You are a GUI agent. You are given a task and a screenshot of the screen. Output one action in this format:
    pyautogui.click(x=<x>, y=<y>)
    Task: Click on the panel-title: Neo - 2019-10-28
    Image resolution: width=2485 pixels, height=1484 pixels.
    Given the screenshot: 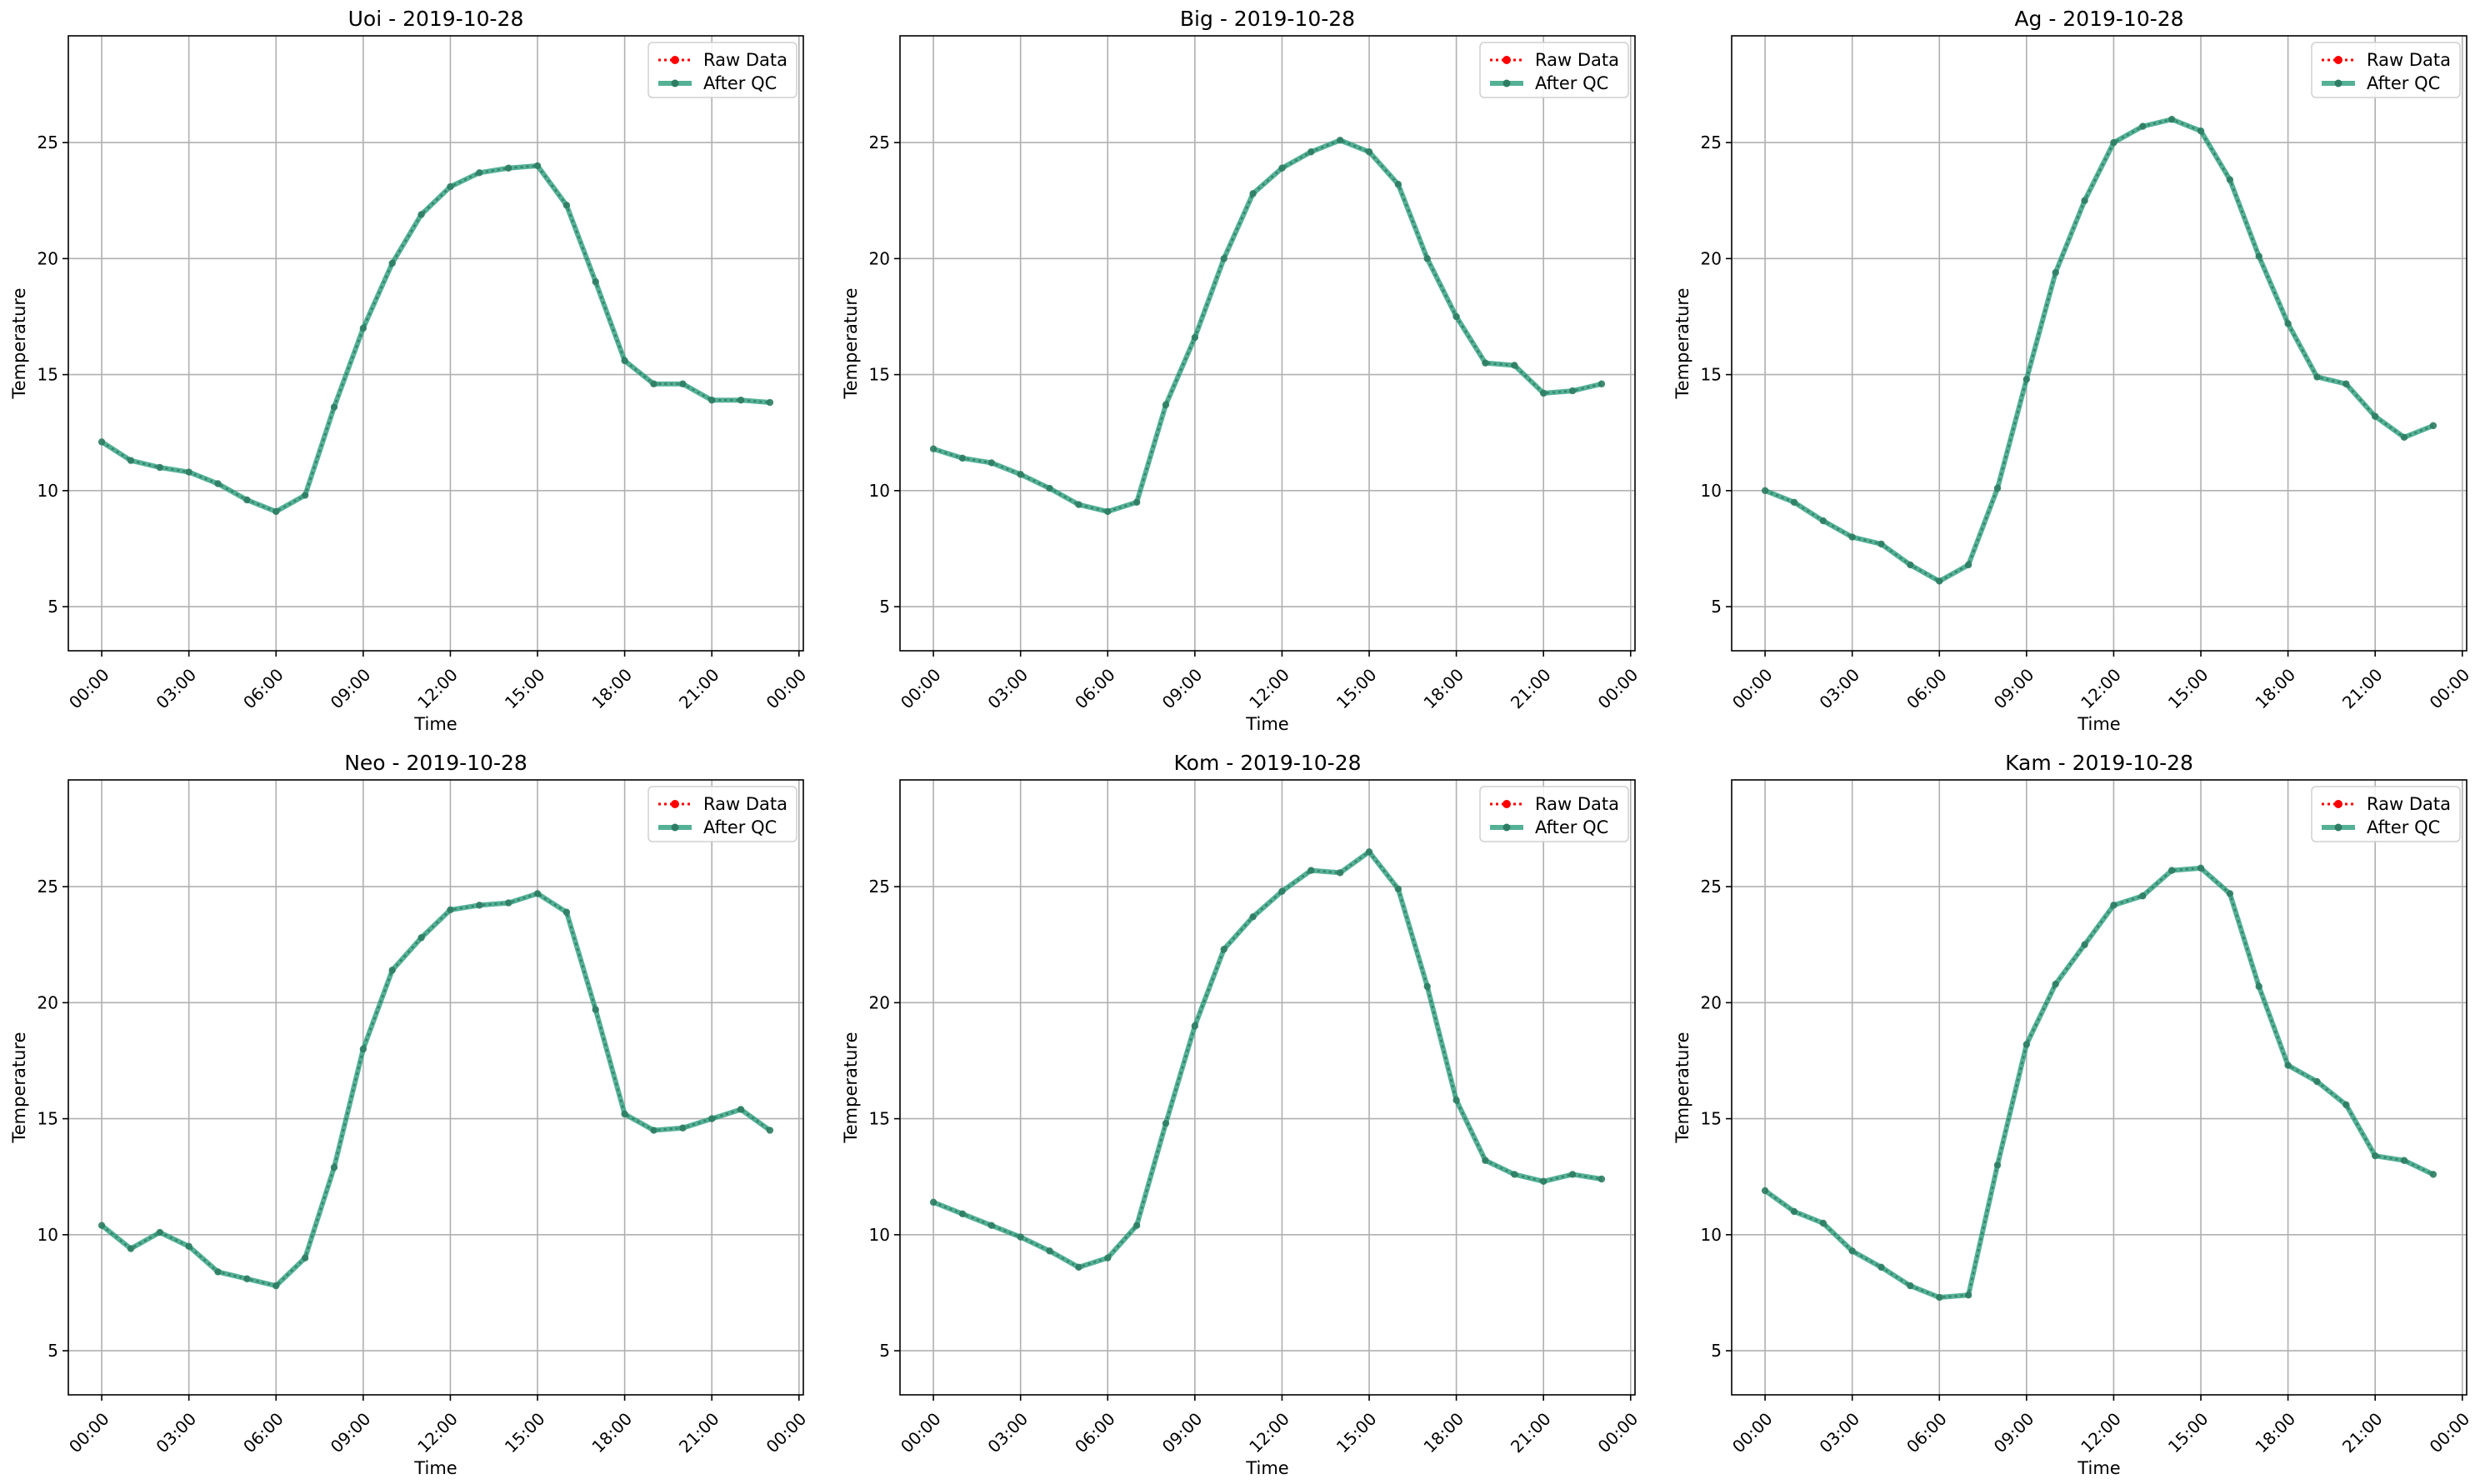 What is the action you would take?
    pyautogui.click(x=436, y=763)
    